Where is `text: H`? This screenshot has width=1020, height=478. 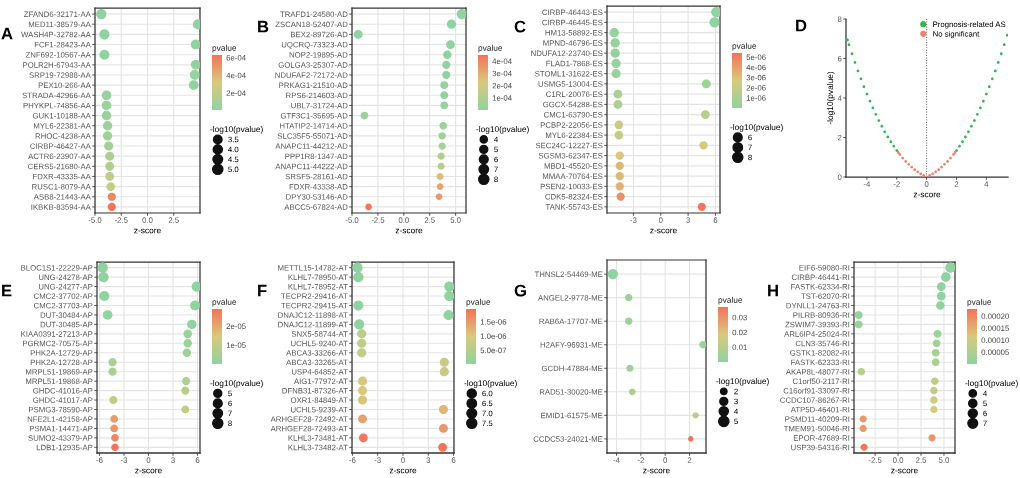 text: H is located at coordinates (773, 290).